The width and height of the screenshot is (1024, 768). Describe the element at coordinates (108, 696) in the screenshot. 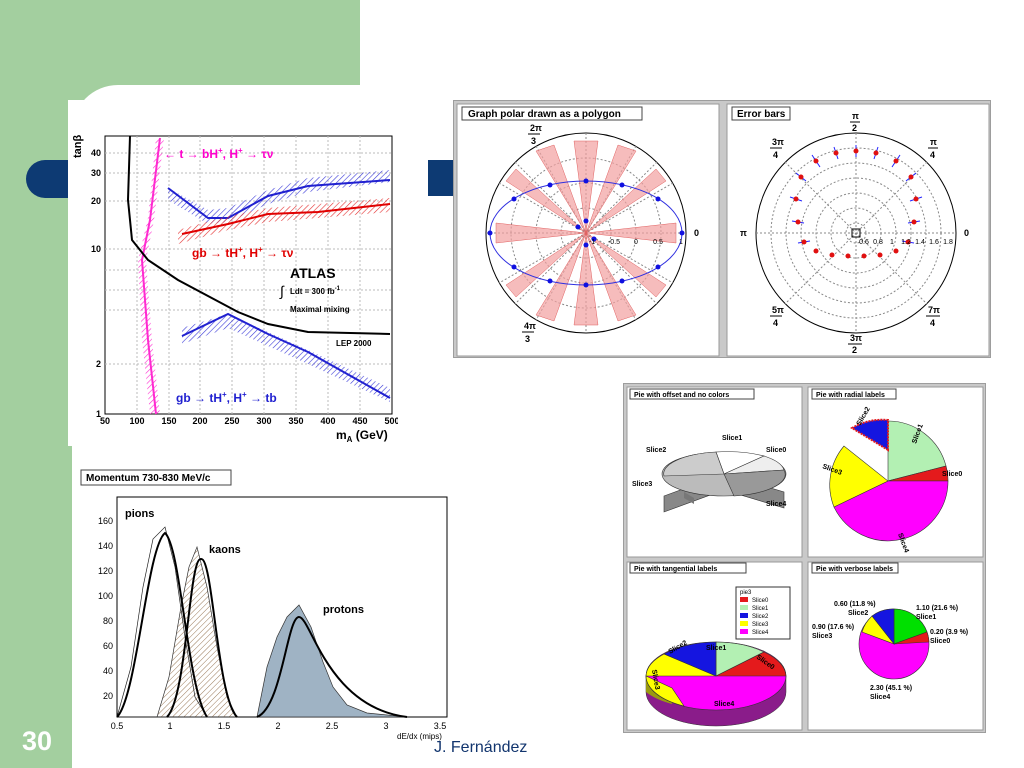

I see `svg-text: 20` at that location.